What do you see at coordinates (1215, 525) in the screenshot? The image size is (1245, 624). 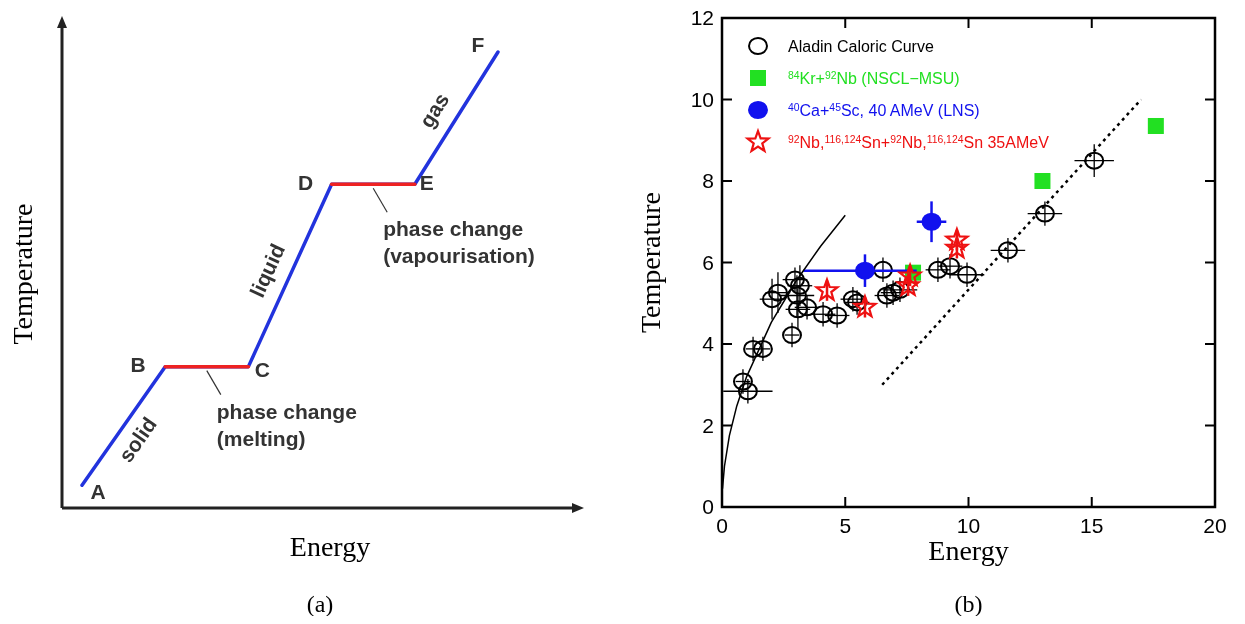 I see `x-tick-label: 20` at bounding box center [1215, 525].